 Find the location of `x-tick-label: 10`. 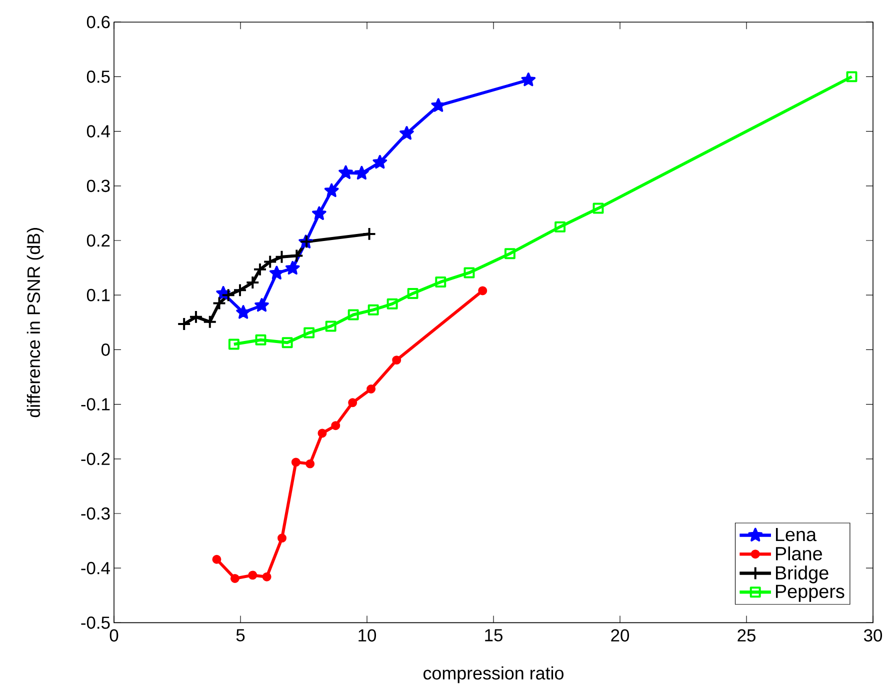

x-tick-label: 10 is located at coordinates (367, 635).